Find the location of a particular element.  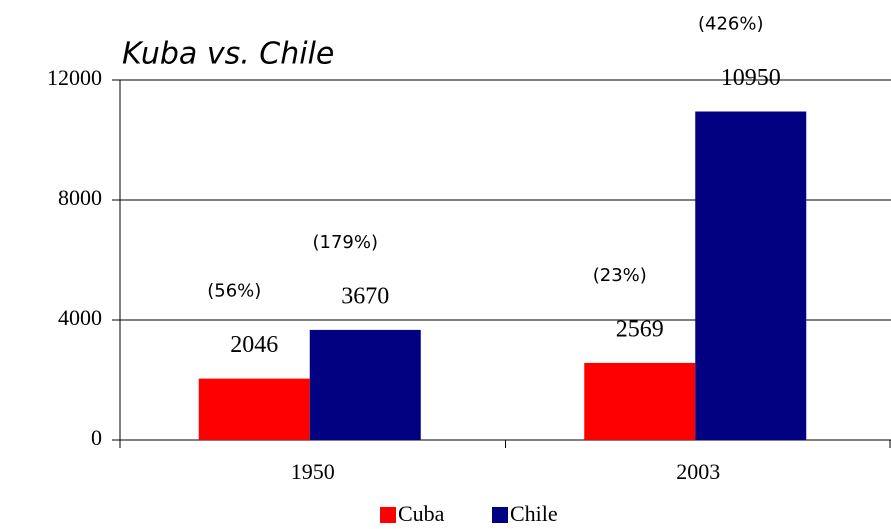

percent-annotation: (426%) is located at coordinates (731, 24).